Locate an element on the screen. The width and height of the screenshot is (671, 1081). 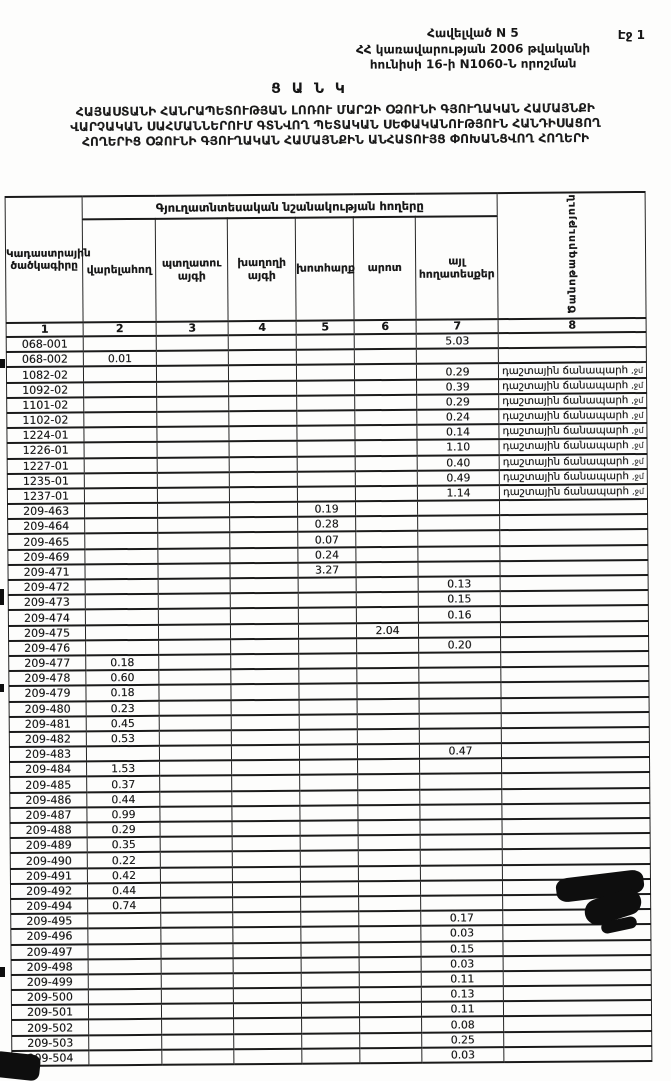
cadastral-code-cell: 209-486 is located at coordinates (48, 800).